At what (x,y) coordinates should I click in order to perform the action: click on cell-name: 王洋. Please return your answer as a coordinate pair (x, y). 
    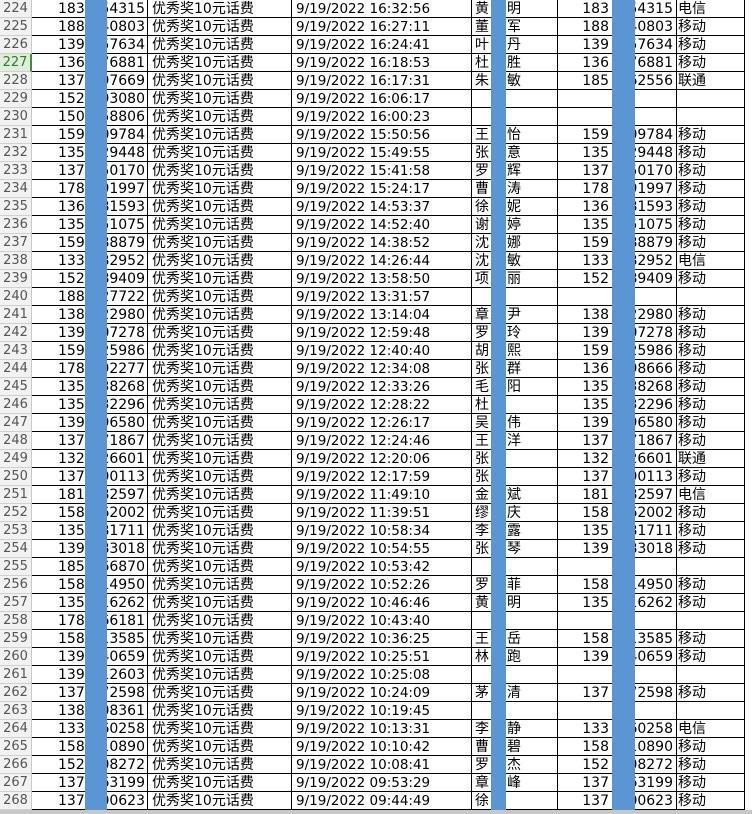
    Looking at the image, I should click on (515, 441).